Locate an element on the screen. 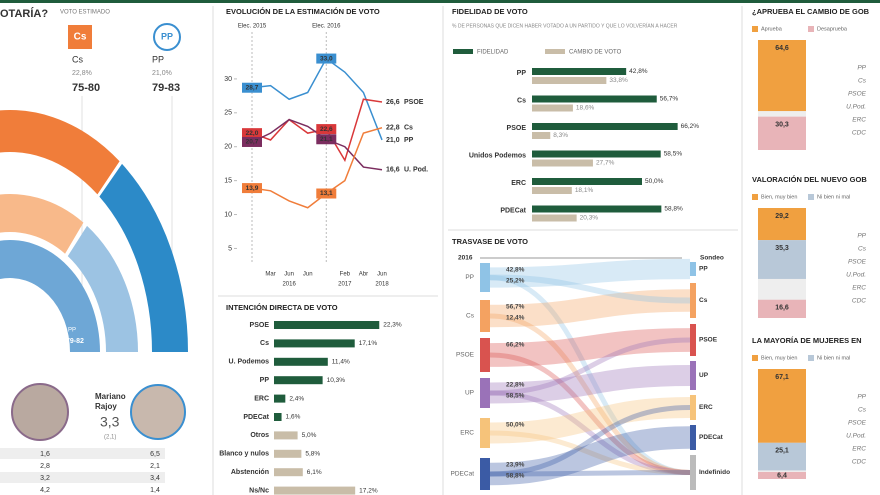  value-label: 18,1% is located at coordinates (584, 190).